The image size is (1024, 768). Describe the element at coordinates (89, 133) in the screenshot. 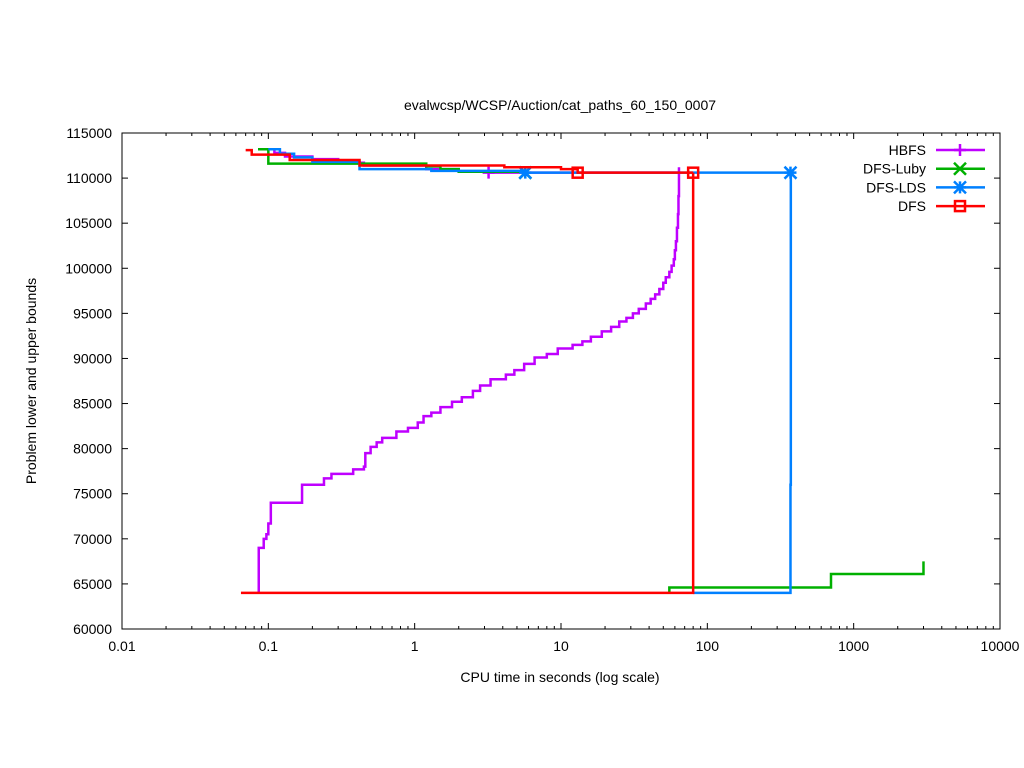

I see `y-tick-label: 115000` at that location.